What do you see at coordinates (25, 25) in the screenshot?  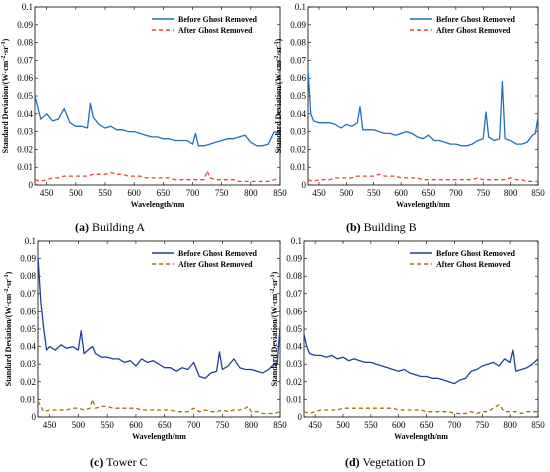 I see `panel-a-ytick-label: 0.09` at bounding box center [25, 25].